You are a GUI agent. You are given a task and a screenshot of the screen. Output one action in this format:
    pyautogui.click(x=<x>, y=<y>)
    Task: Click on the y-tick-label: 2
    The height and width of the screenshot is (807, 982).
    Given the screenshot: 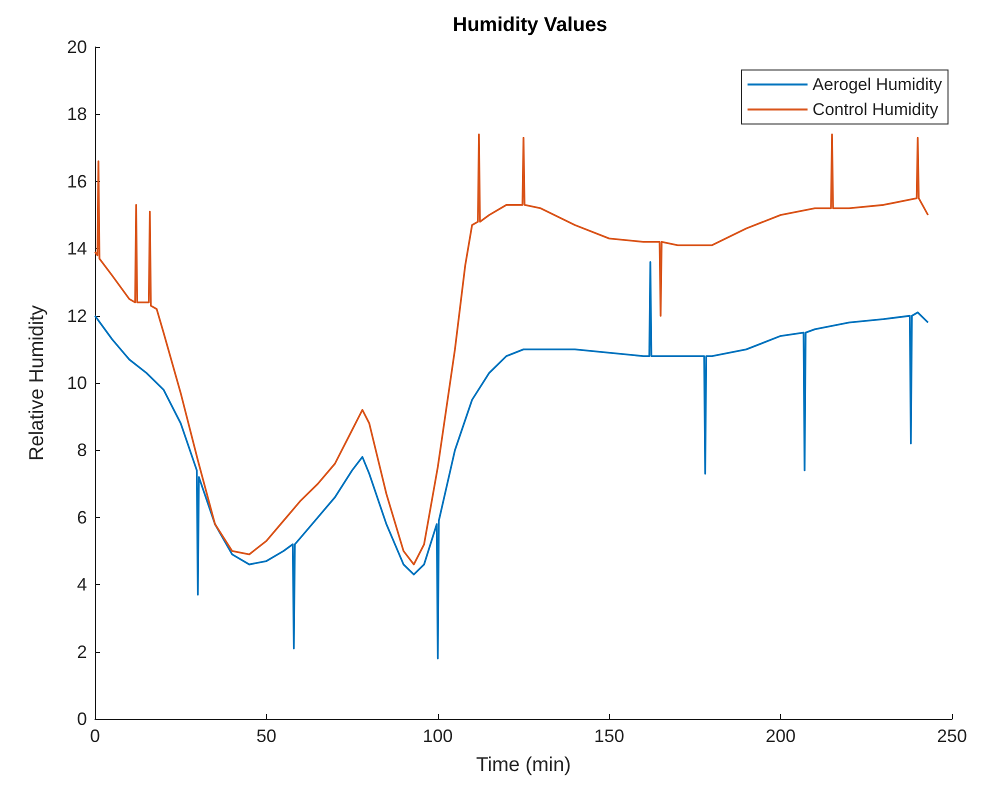 What is the action you would take?
    pyautogui.click(x=81, y=652)
    